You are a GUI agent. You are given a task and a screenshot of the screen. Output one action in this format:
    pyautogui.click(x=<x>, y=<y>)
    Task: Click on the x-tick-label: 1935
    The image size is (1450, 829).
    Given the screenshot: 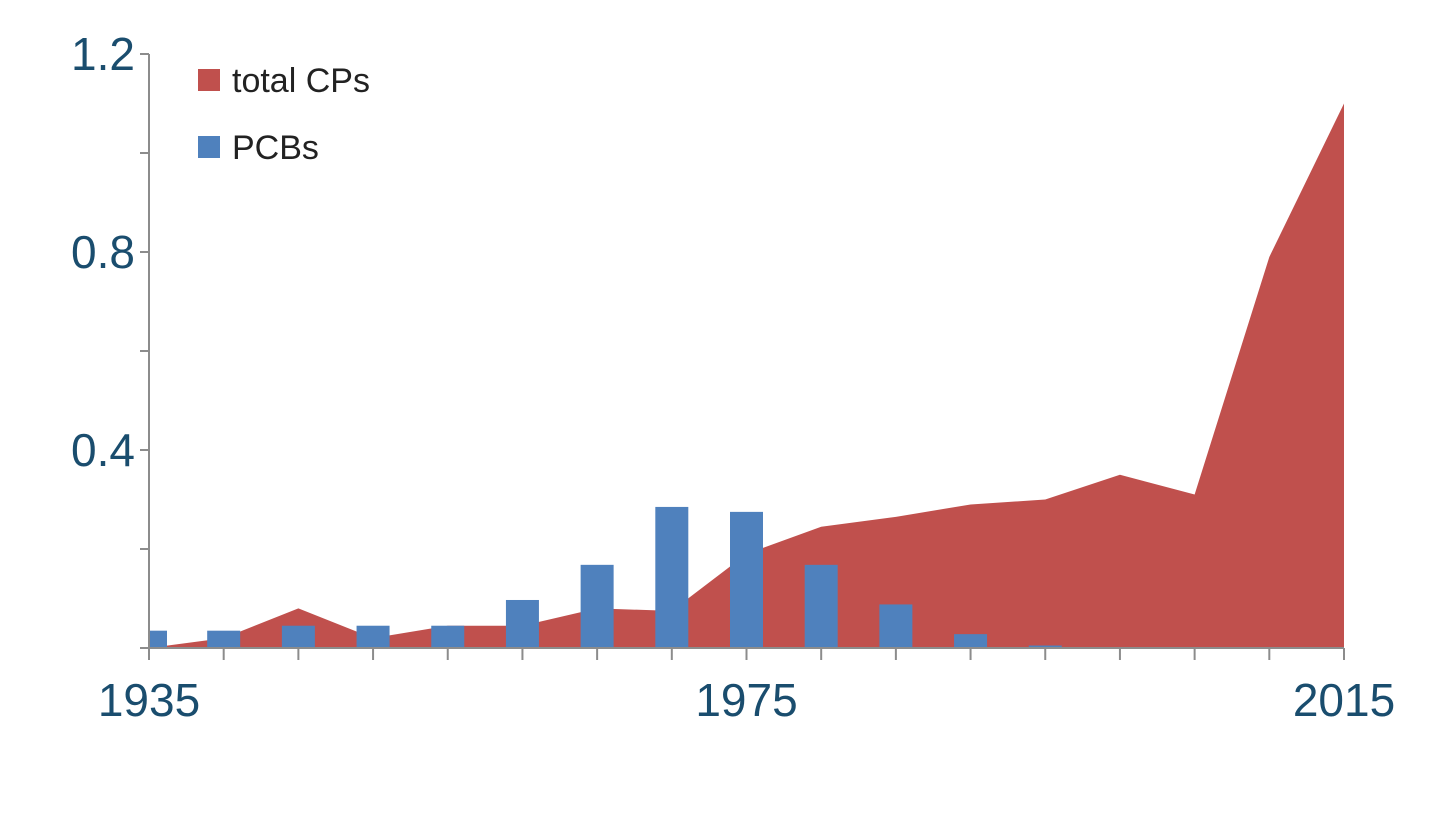 What is the action you would take?
    pyautogui.click(x=149, y=700)
    